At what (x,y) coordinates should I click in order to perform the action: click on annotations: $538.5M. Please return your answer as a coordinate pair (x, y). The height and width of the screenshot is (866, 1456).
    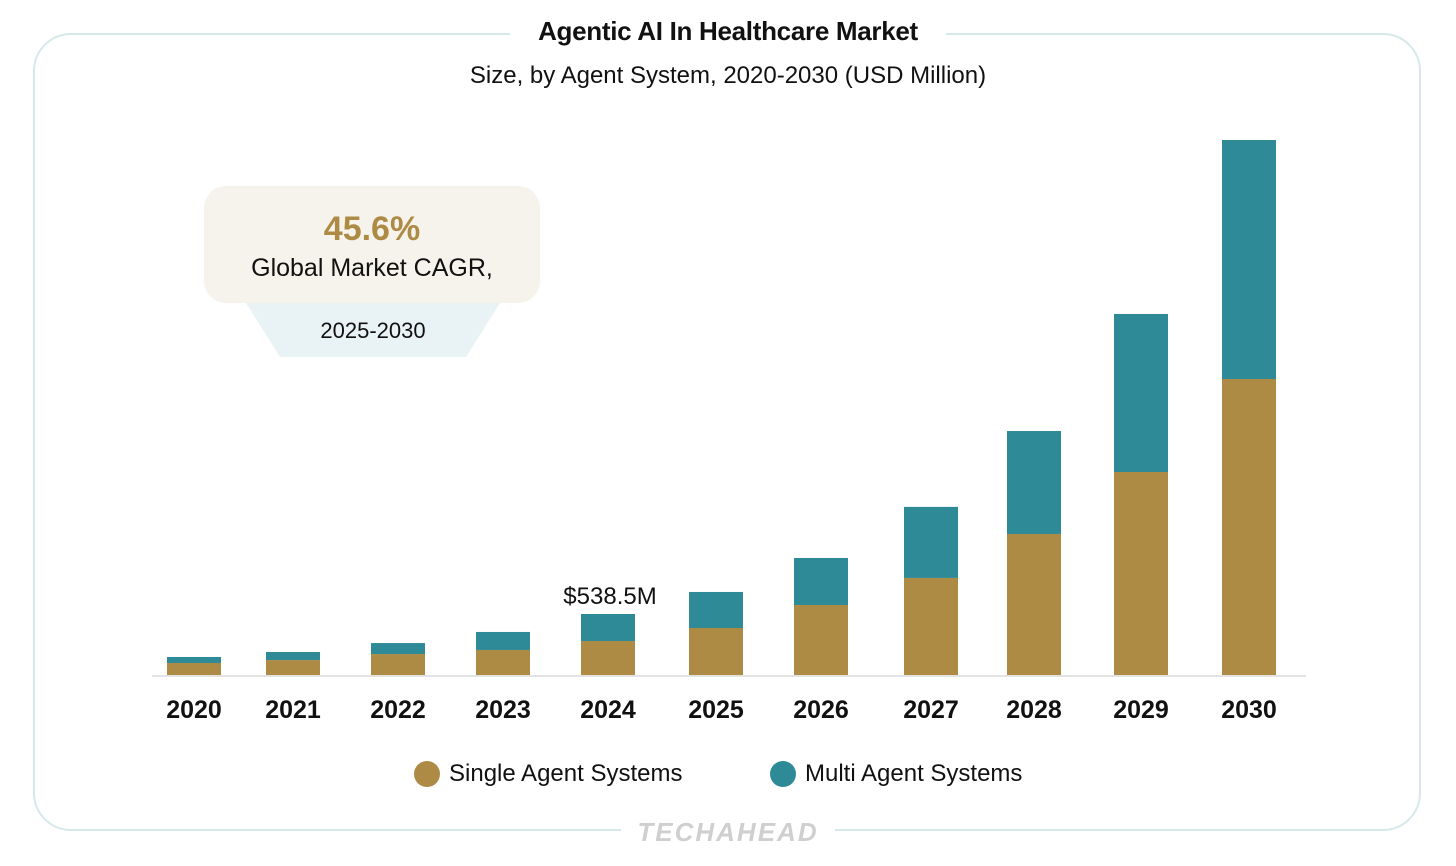
    Looking at the image, I should click on (609, 596).